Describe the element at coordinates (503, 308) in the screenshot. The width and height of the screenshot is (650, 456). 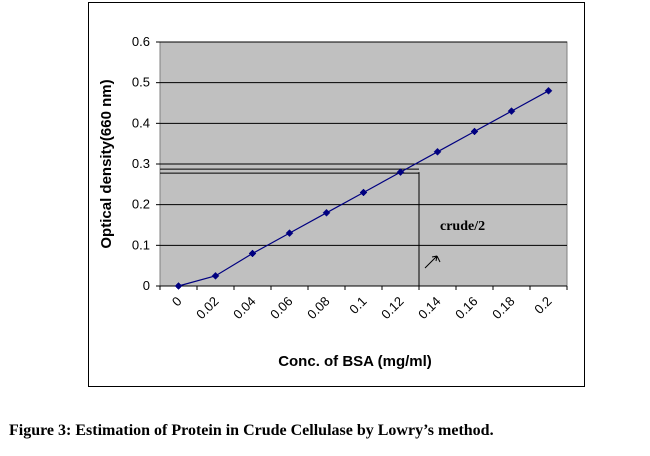
I see `x-tick-label: 0.18` at that location.